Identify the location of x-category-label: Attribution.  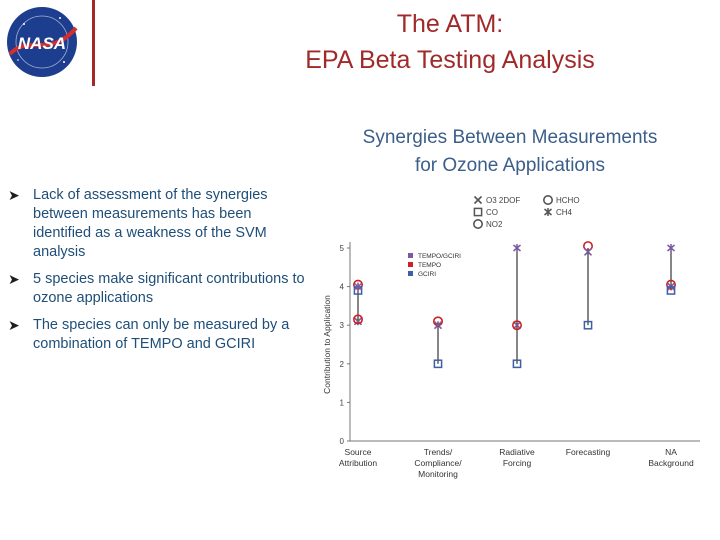
(358, 463).